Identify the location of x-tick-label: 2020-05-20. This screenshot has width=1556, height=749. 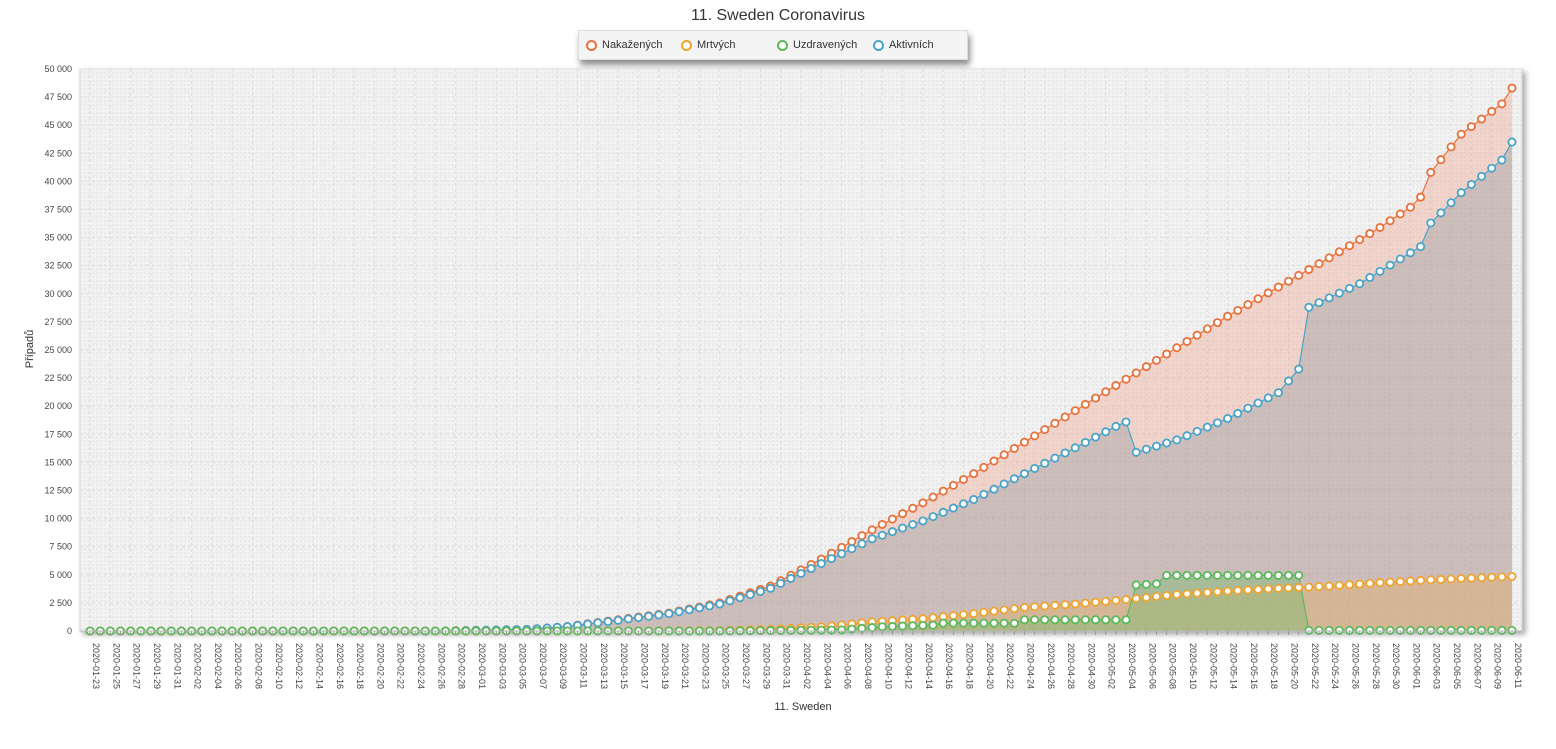
(1295, 666).